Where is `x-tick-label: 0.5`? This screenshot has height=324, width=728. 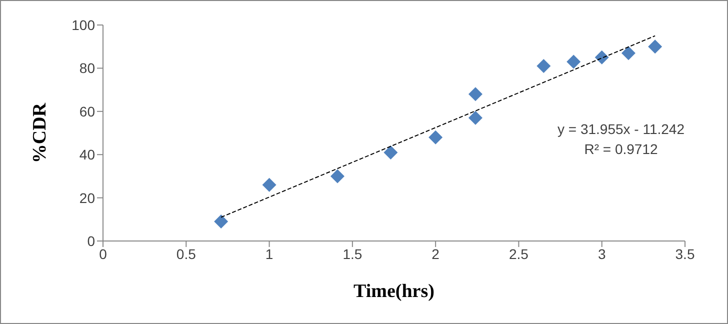
x-tick-label: 0.5 is located at coordinates (186, 254).